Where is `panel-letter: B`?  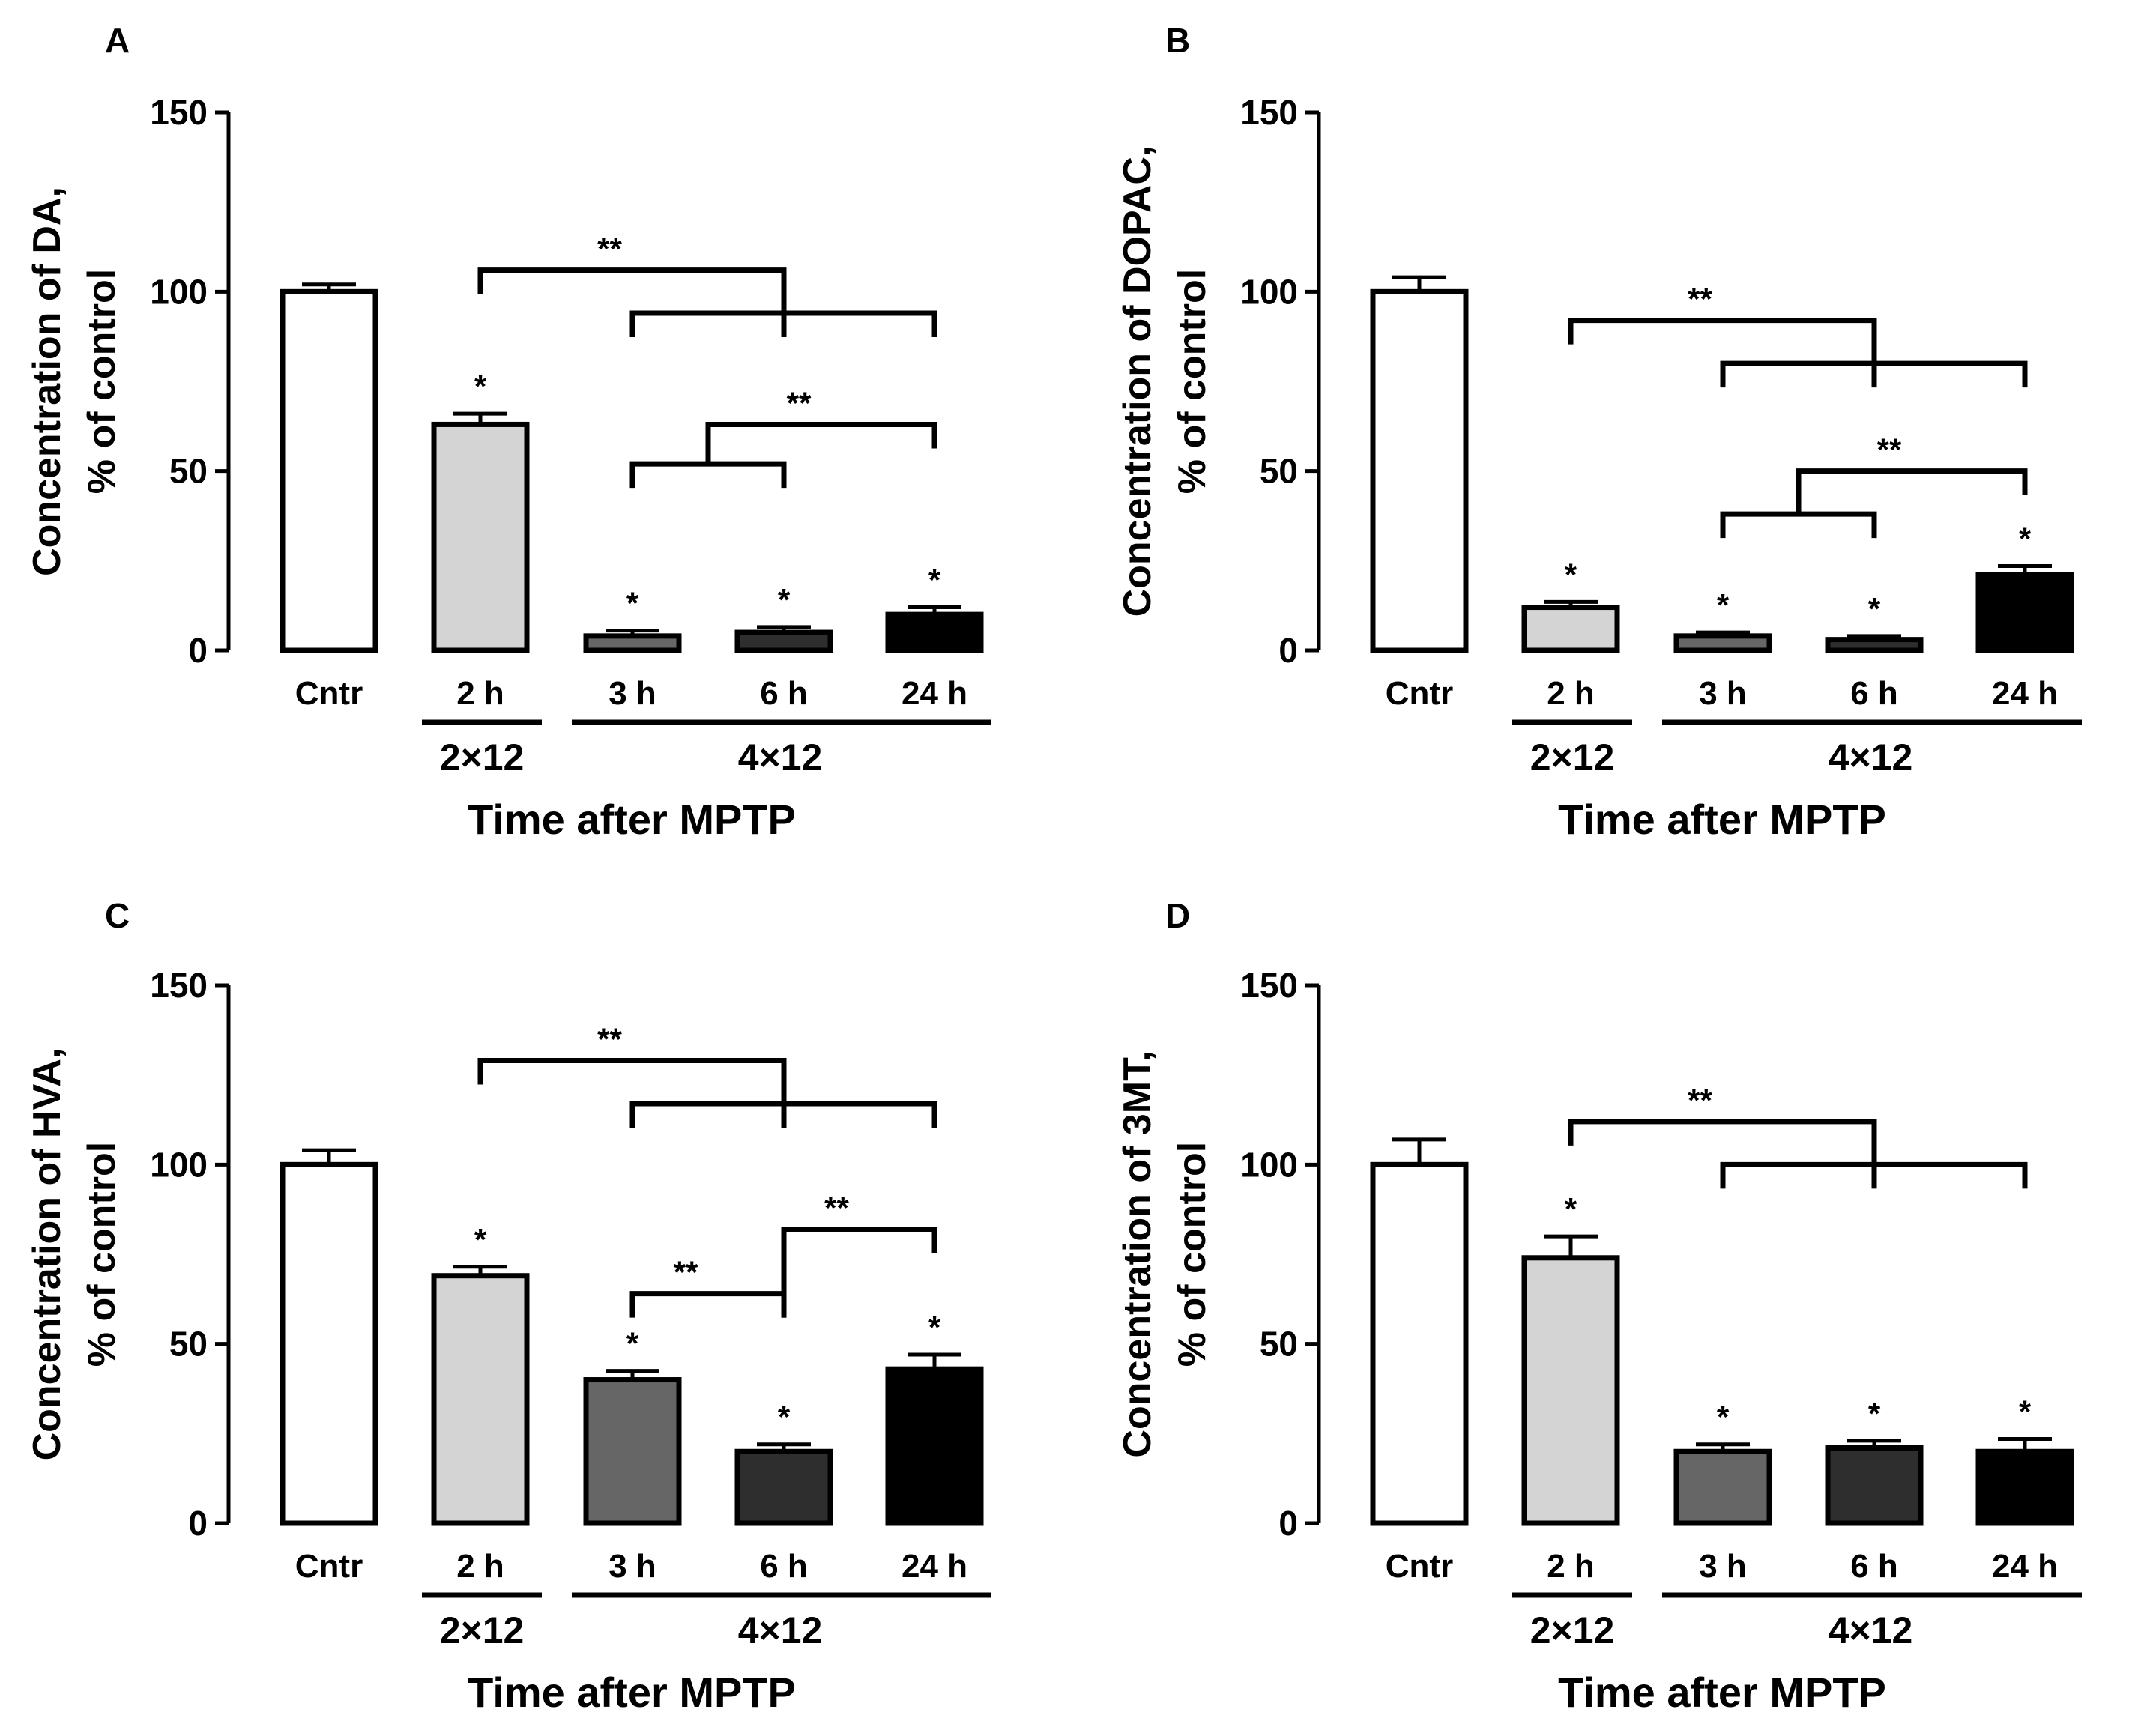 panel-letter: B is located at coordinates (1177, 40).